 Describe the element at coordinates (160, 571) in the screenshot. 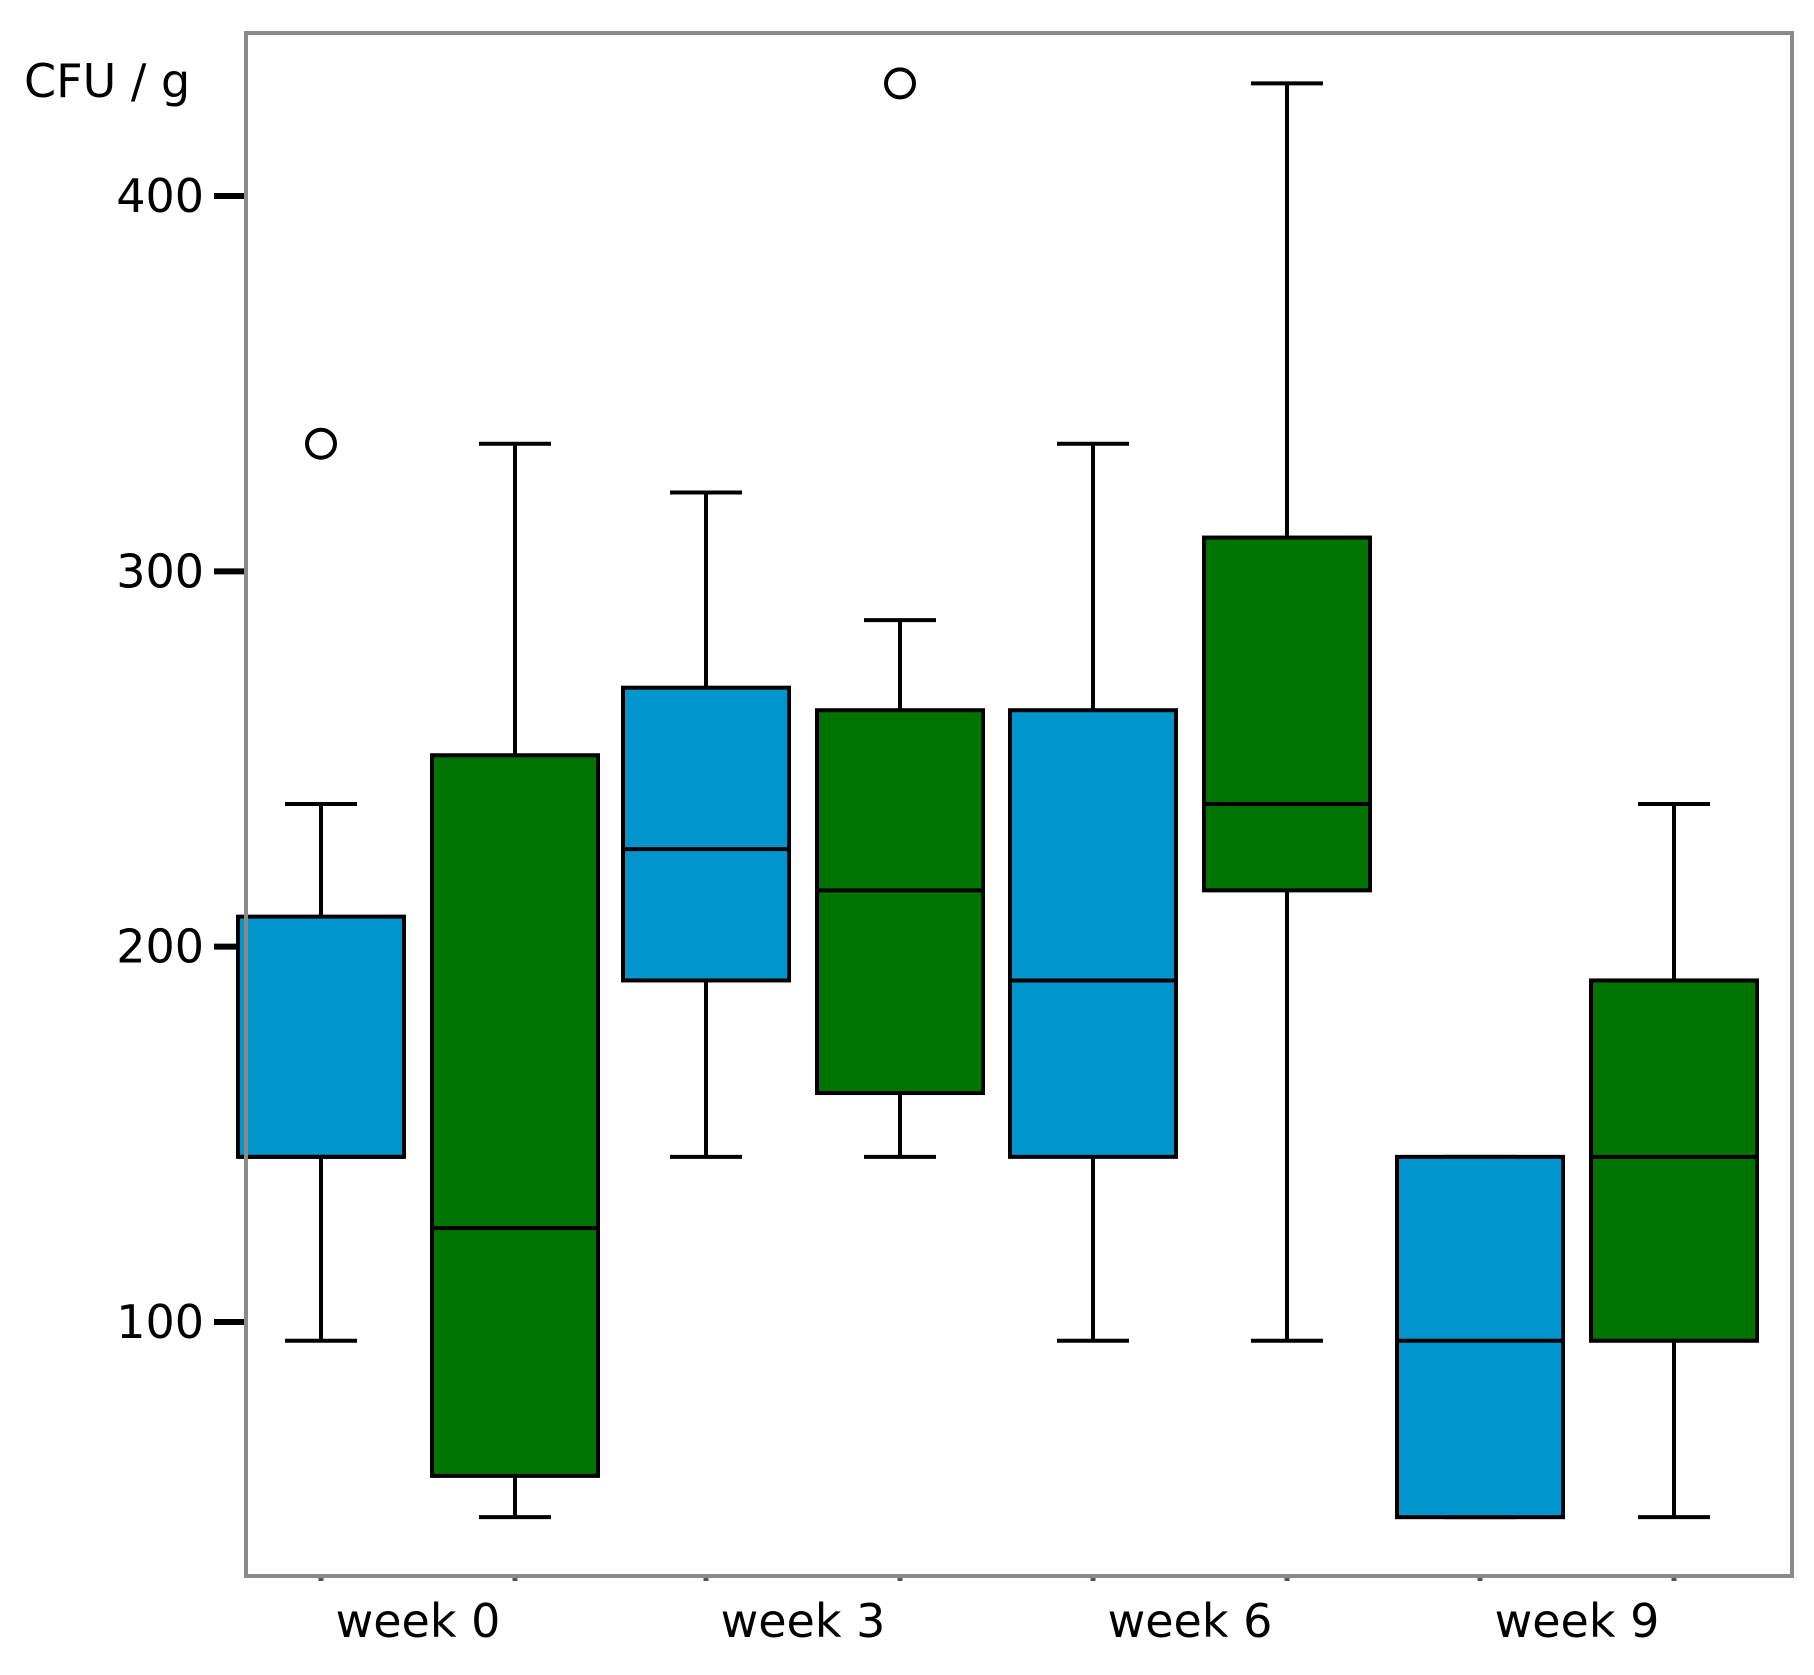

I see `y-tick-label-300: 300` at that location.